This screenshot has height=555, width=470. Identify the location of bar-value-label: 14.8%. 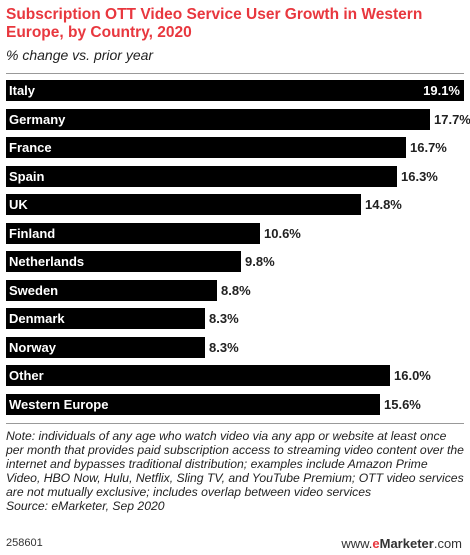
(383, 204).